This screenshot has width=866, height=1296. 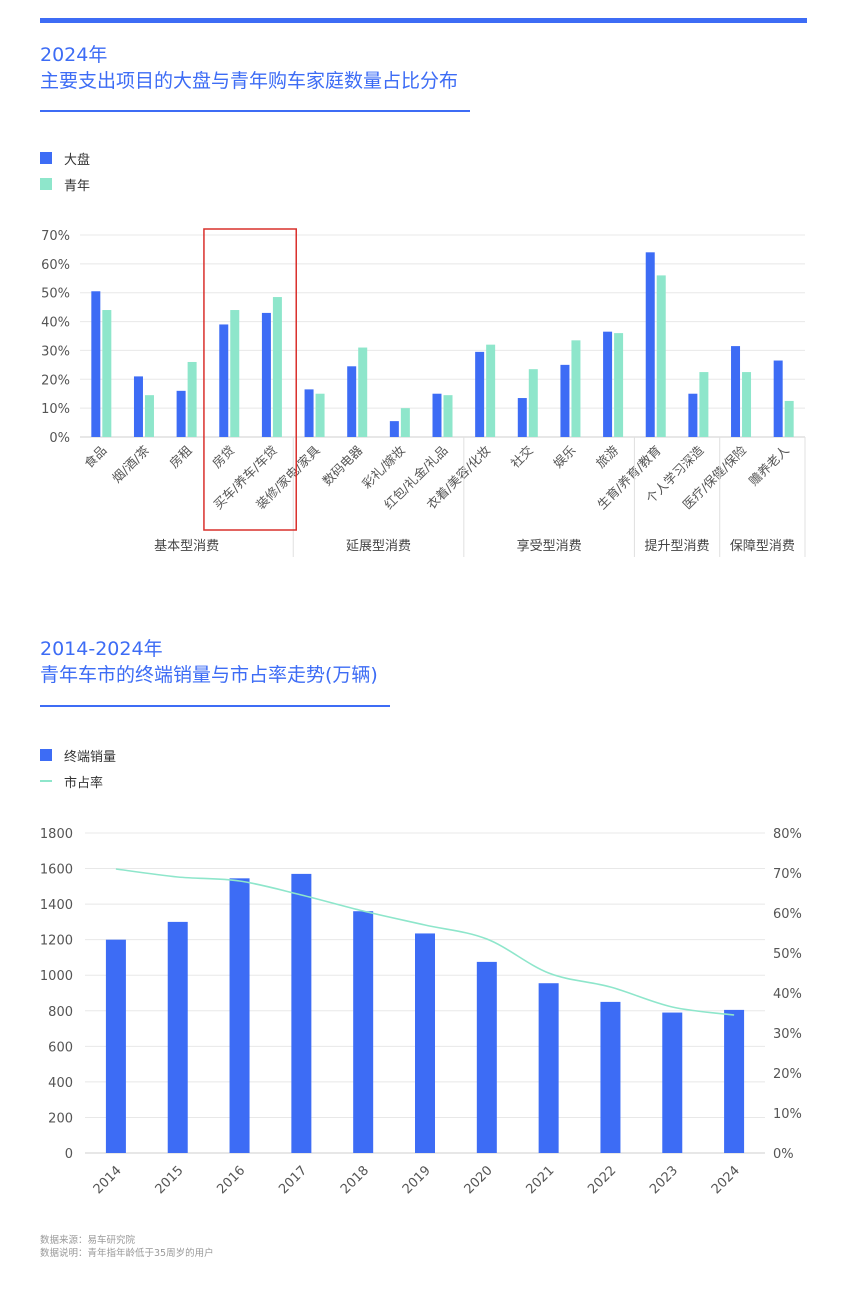 I want to click on x-tick-label: 2016, so click(x=231, y=1180).